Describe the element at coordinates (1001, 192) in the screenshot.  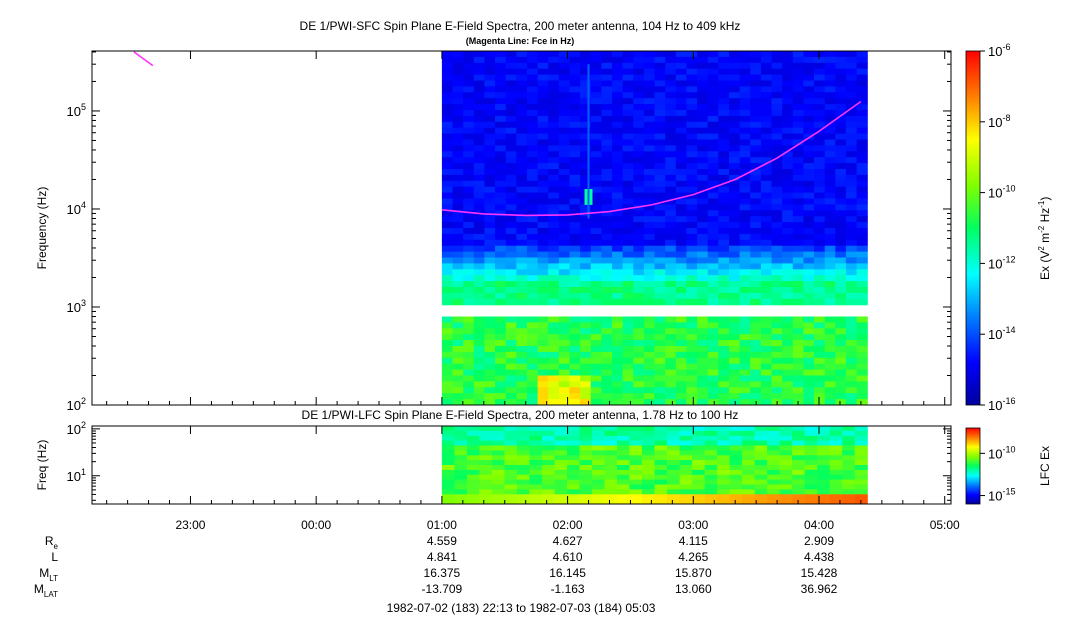
I see `colorbar-tick-label: 10-10` at that location.